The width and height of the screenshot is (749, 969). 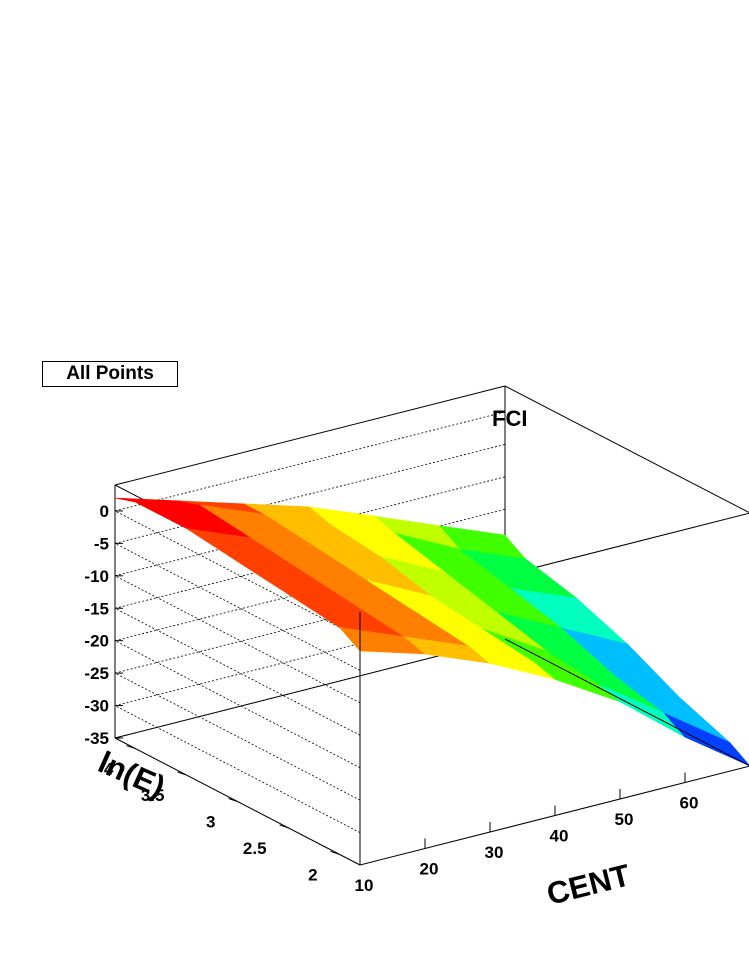 What do you see at coordinates (429, 869) in the screenshot?
I see `x-tick-label: 20` at bounding box center [429, 869].